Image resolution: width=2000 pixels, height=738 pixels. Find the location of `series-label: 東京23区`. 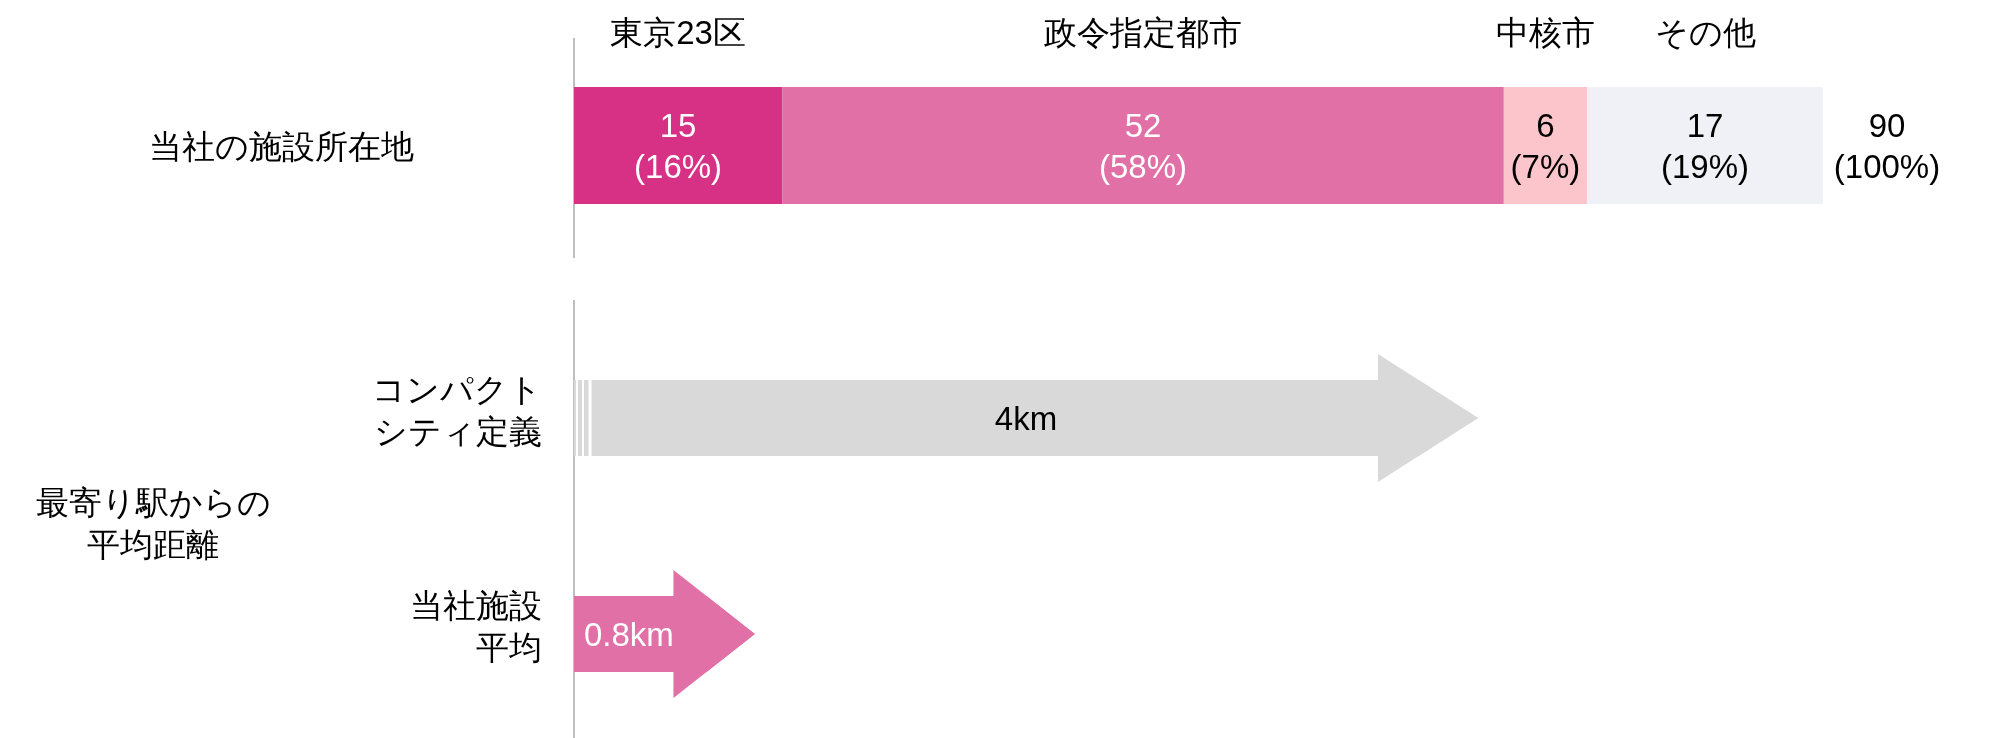

series-label: 東京23区 is located at coordinates (678, 32).